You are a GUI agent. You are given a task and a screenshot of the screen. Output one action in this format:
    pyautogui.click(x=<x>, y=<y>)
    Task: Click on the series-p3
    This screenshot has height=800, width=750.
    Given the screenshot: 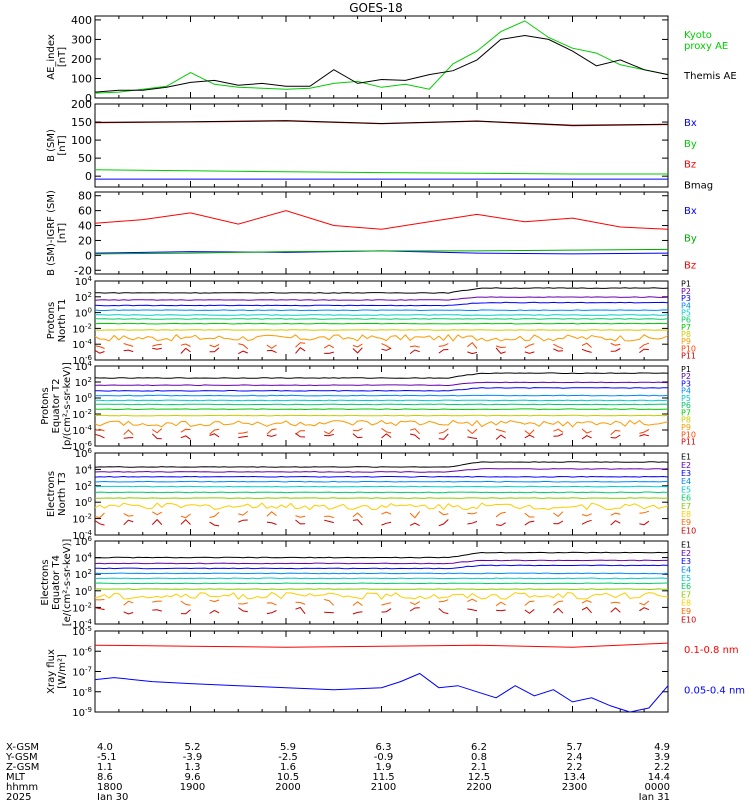 What is the action you would take?
    pyautogui.click(x=381, y=389)
    